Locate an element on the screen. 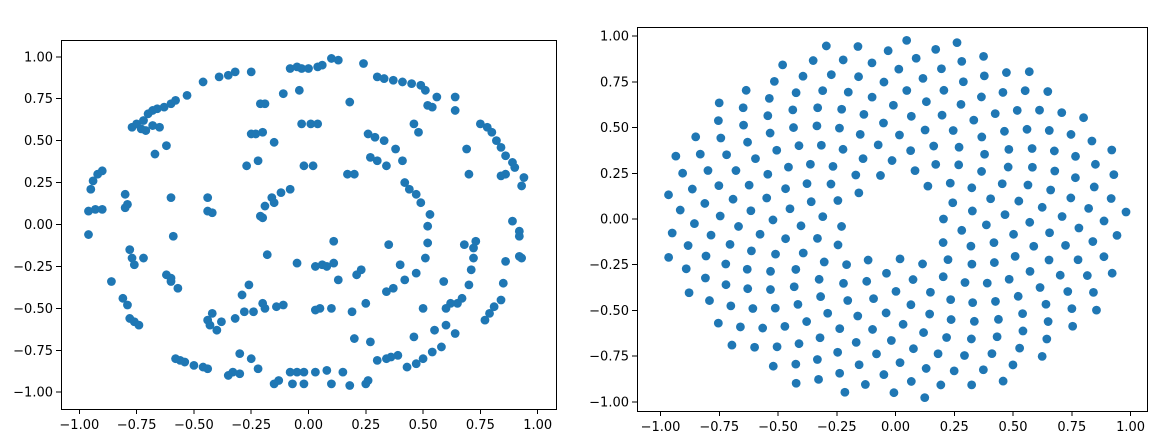 The height and width of the screenshot is (448, 1160). x-axis-ticks: −1.00 −0.75 −0.50 −0.25 0.00 0.25 0.50 0.75 1.00 is located at coordinates (893, 423).